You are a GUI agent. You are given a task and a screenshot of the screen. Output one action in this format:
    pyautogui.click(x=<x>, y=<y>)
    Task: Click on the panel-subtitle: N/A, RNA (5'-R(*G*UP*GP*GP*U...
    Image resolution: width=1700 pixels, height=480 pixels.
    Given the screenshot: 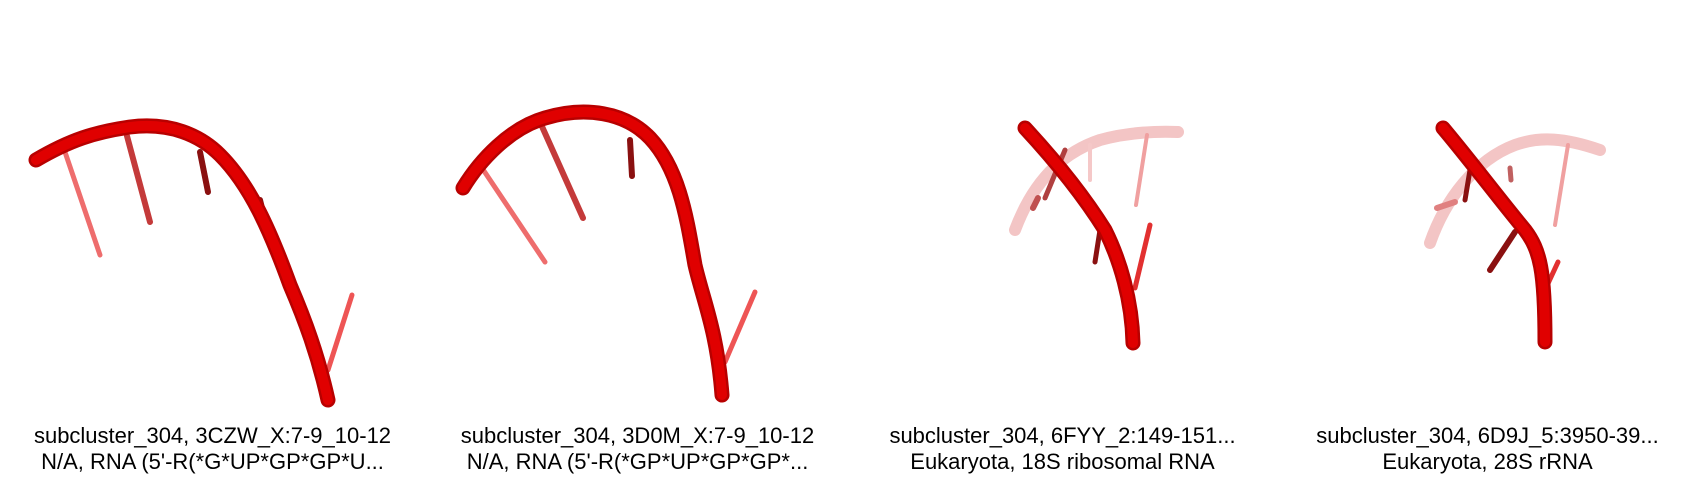 What is the action you would take?
    pyautogui.click(x=212, y=461)
    